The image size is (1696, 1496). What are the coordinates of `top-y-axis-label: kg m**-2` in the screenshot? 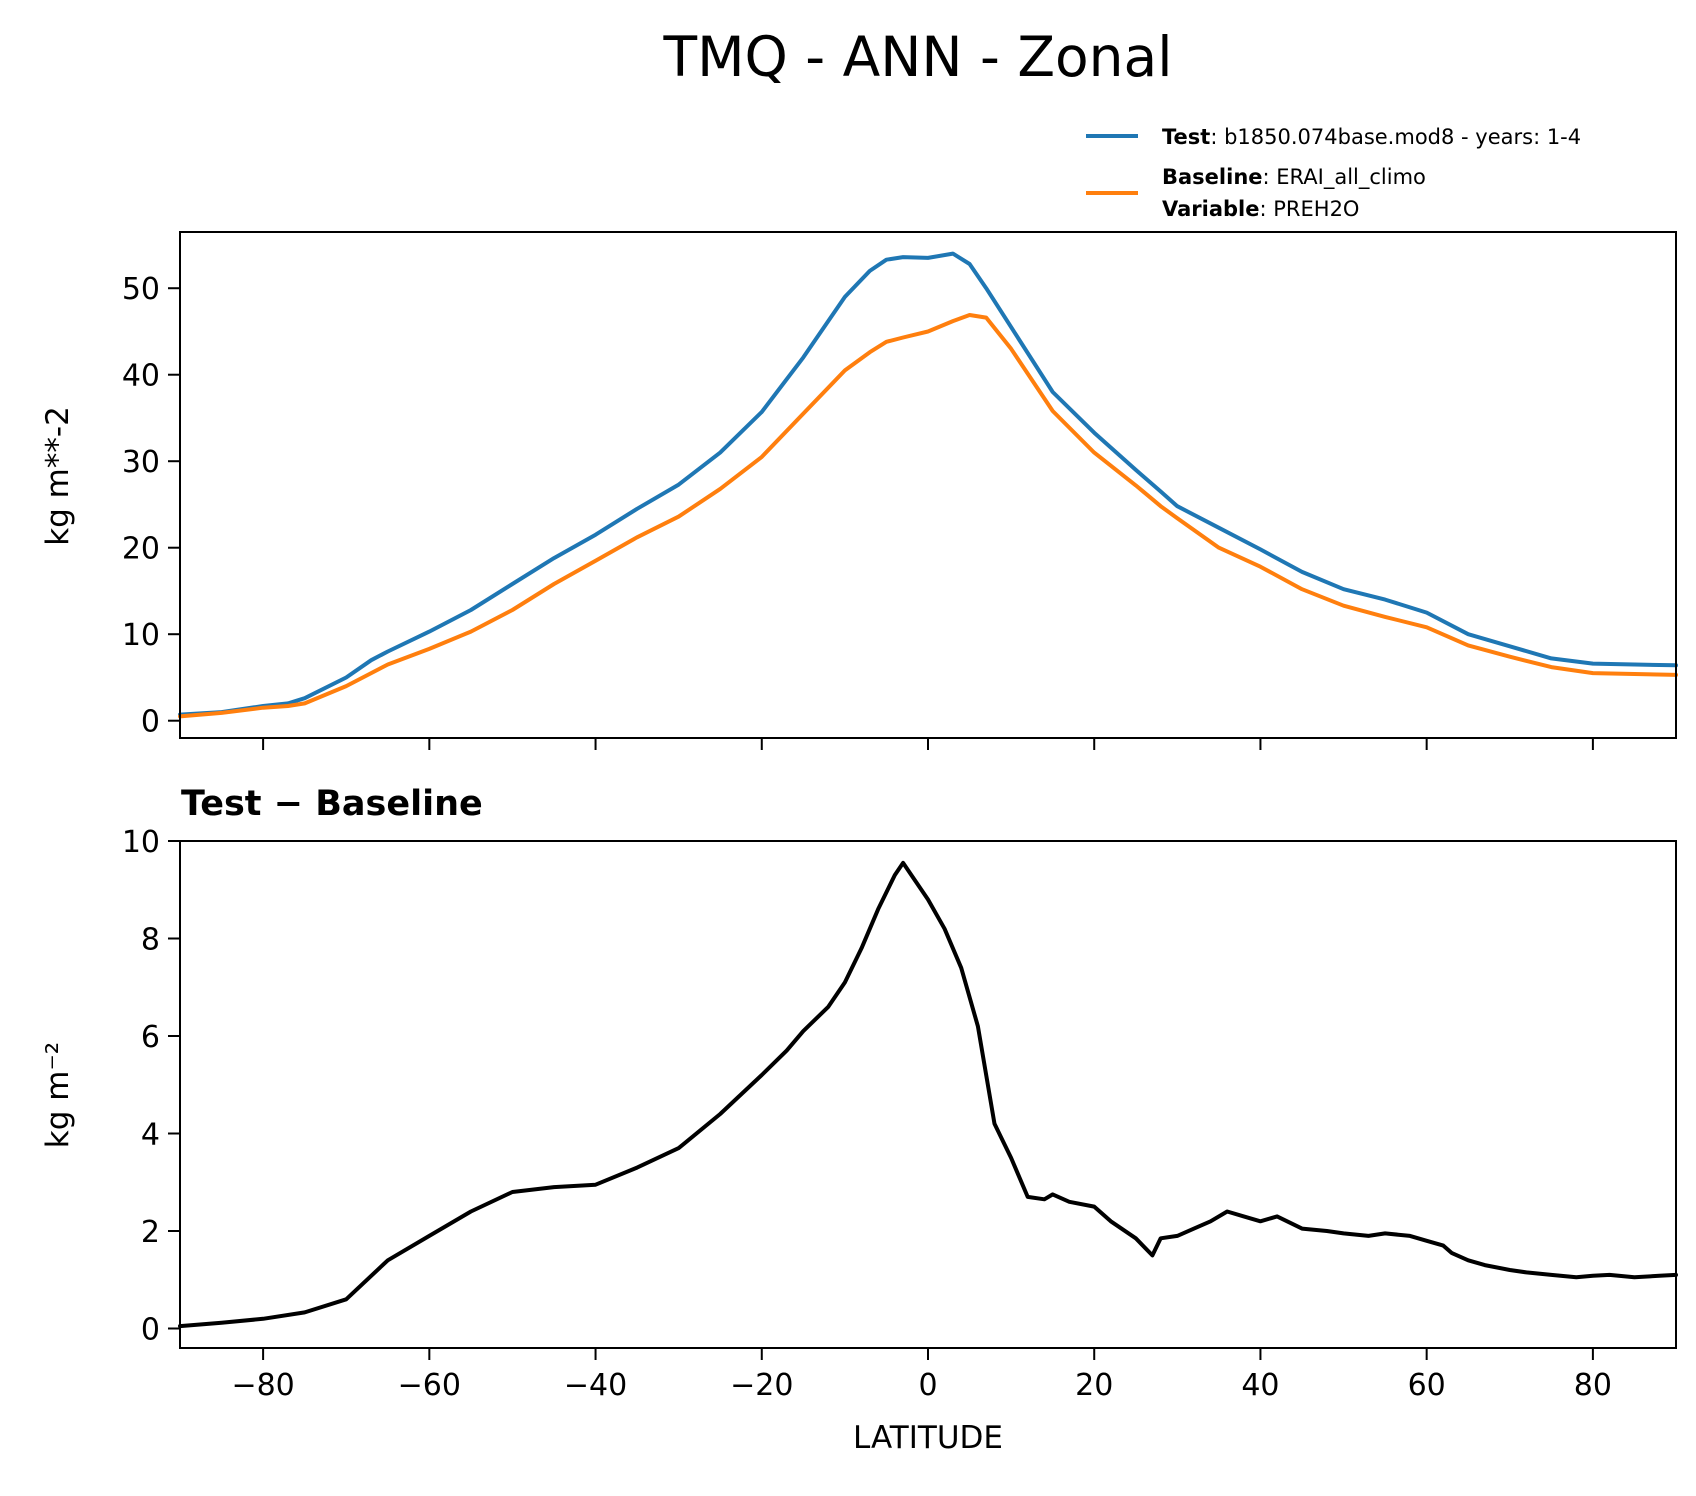 It's located at (58, 476).